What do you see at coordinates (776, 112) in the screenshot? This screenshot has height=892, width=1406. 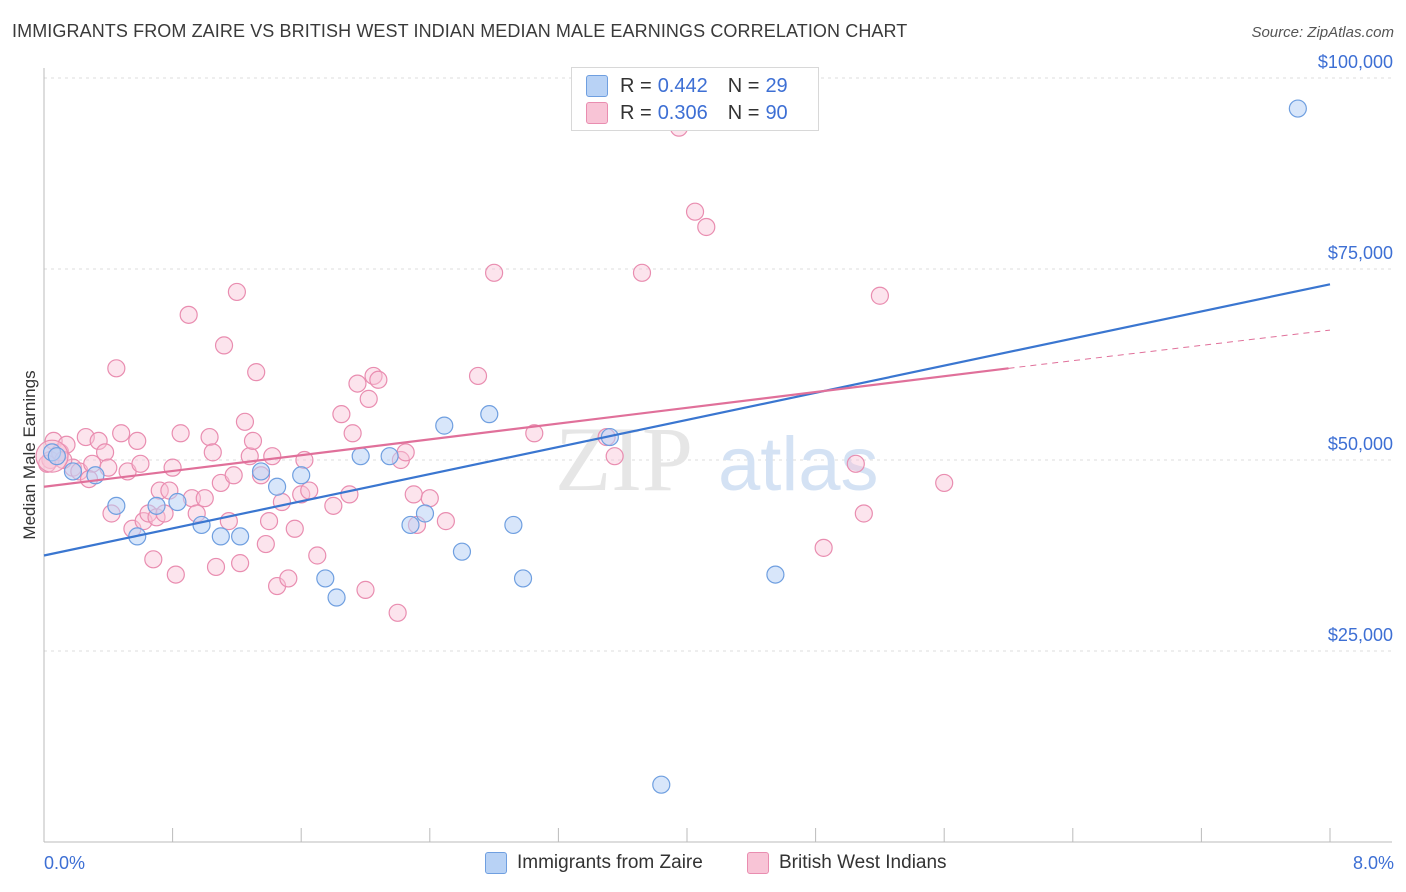 I see `legend-n-value-bwi: 90` at bounding box center [776, 112].